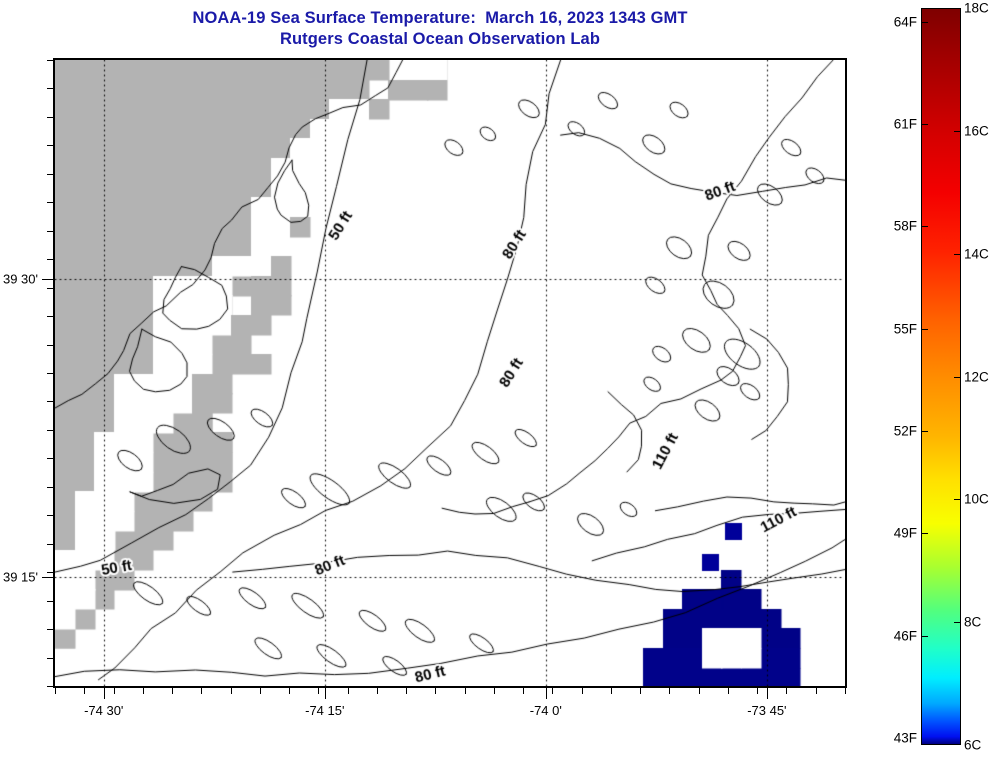 The width and height of the screenshot is (992, 761). Describe the element at coordinates (905, 533) in the screenshot. I see `colorbar-label-fahrenheit: 49F` at that location.